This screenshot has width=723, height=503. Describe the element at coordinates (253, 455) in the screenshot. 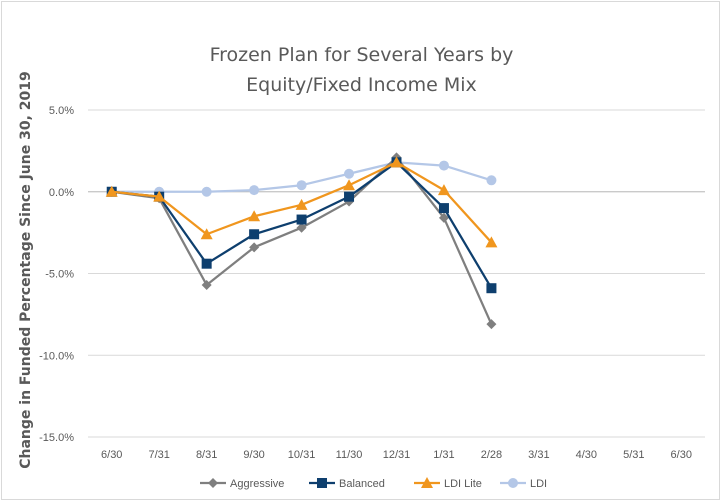

I see `x-tick-label: 9/30` at that location.